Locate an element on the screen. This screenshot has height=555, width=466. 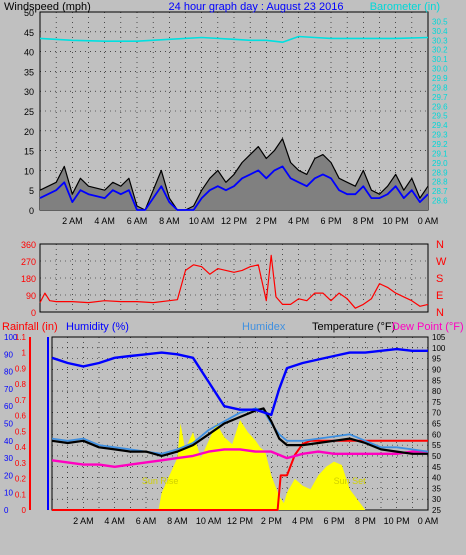
compass-label: S is located at coordinates (439, 279).